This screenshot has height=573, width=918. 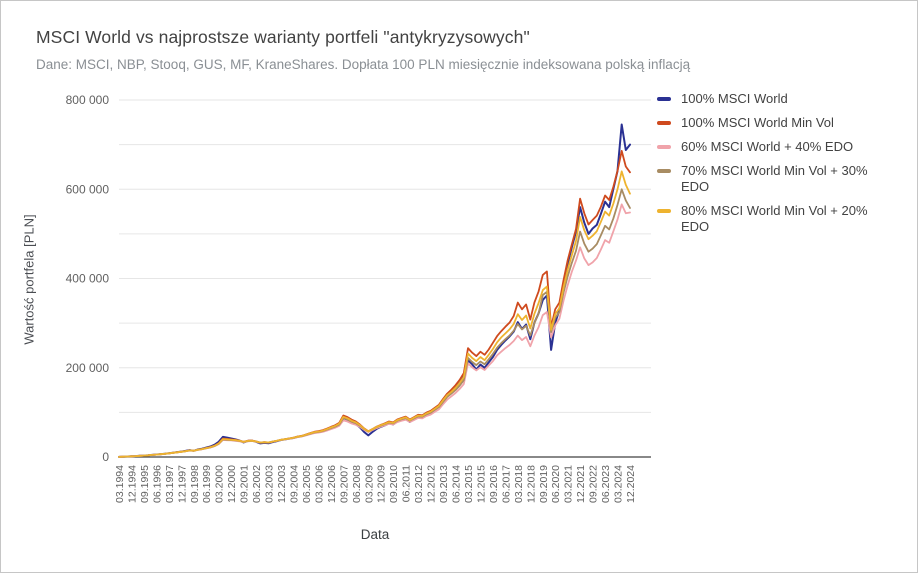 What do you see at coordinates (88, 279) in the screenshot?
I see `y-tick-label: 400 000` at bounding box center [88, 279].